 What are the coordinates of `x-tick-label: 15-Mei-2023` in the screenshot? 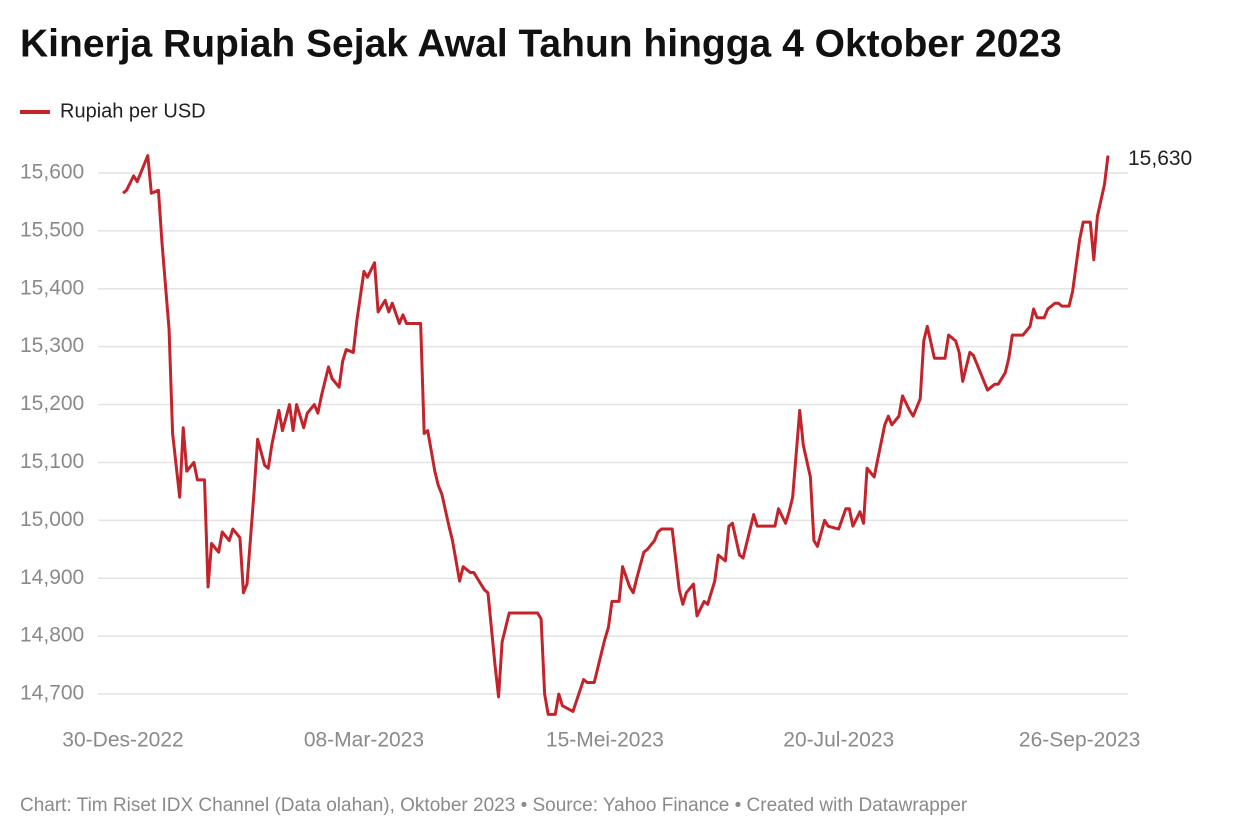 It's located at (605, 740).